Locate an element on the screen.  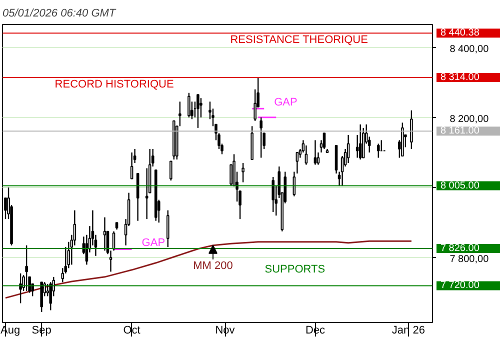
y-tick-label: 8 200,00 is located at coordinates (470, 119).